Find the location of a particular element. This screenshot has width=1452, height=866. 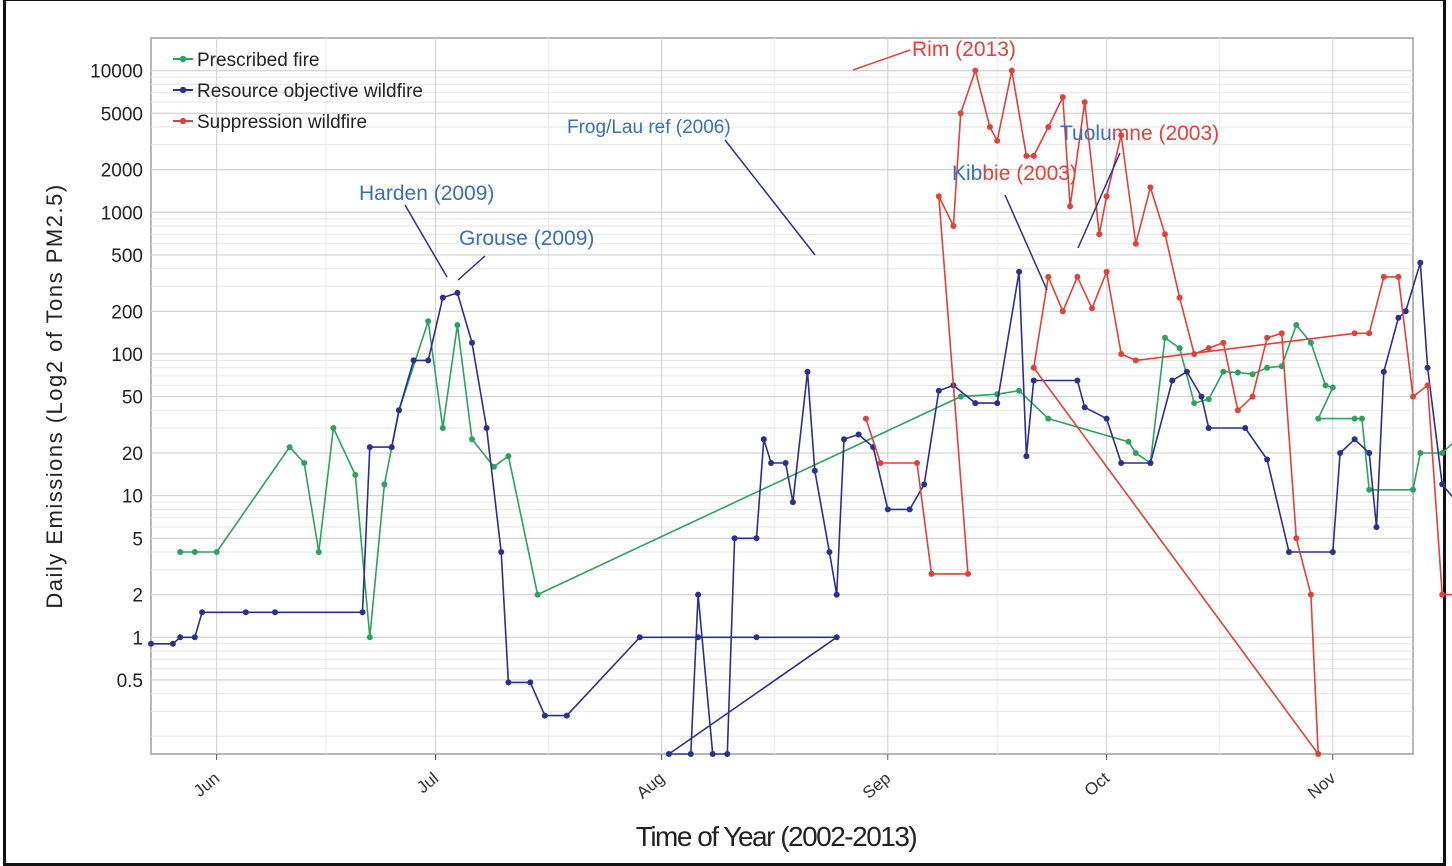

y-tick-label: 10 is located at coordinates (132, 497).